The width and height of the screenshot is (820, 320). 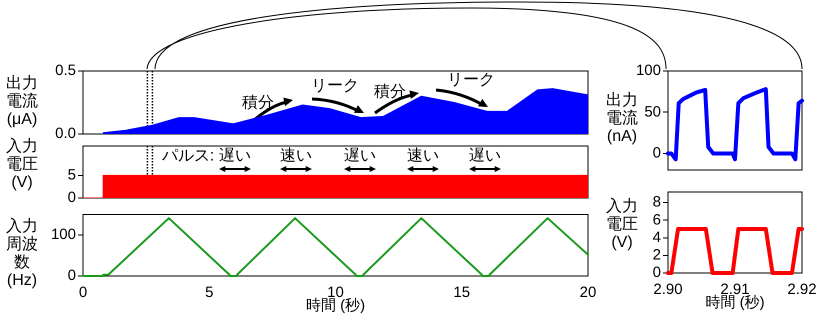 I want to click on y-tick-label: 5, so click(x=72, y=175).